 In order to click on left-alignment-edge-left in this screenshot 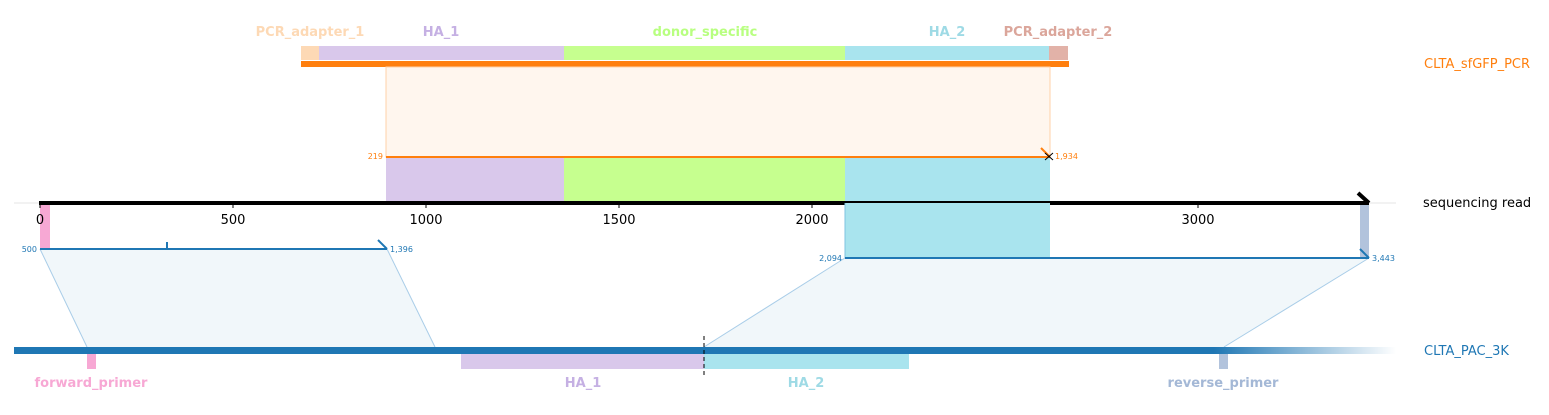, I will do `click(63, 298)`.